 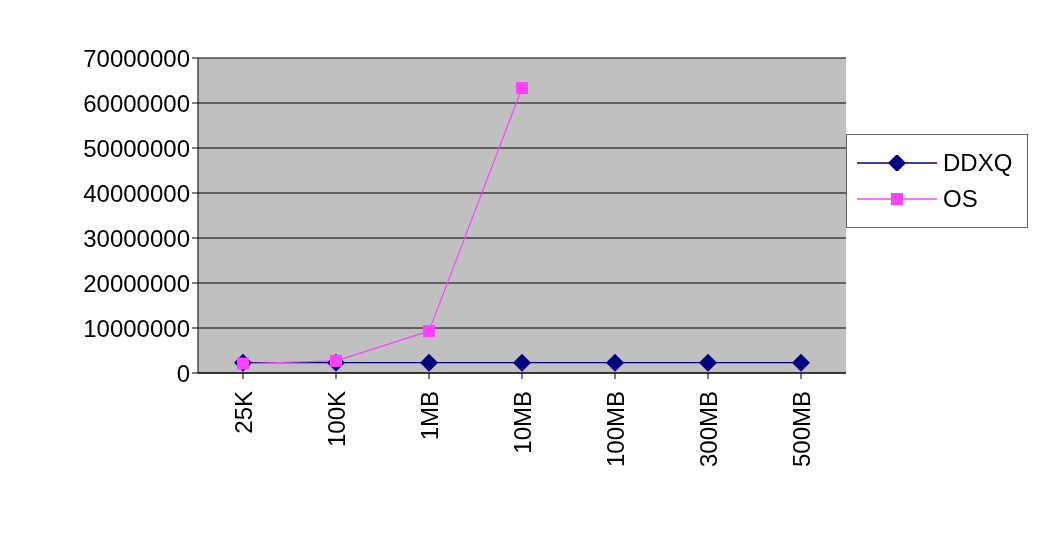 What do you see at coordinates (136, 103) in the screenshot?
I see `y-tick-label: 60000000` at bounding box center [136, 103].